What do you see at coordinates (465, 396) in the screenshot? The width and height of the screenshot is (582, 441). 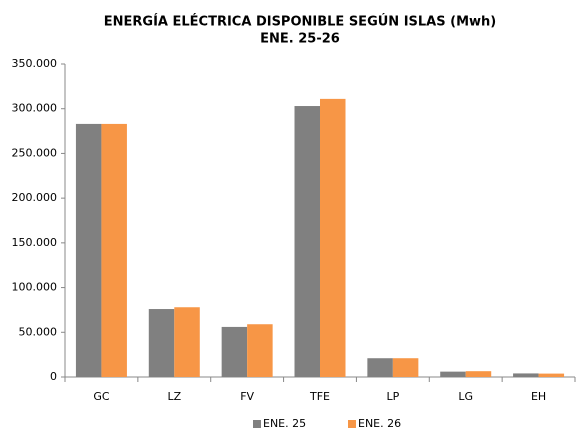 I see `x-tick-label: LG` at bounding box center [465, 396].